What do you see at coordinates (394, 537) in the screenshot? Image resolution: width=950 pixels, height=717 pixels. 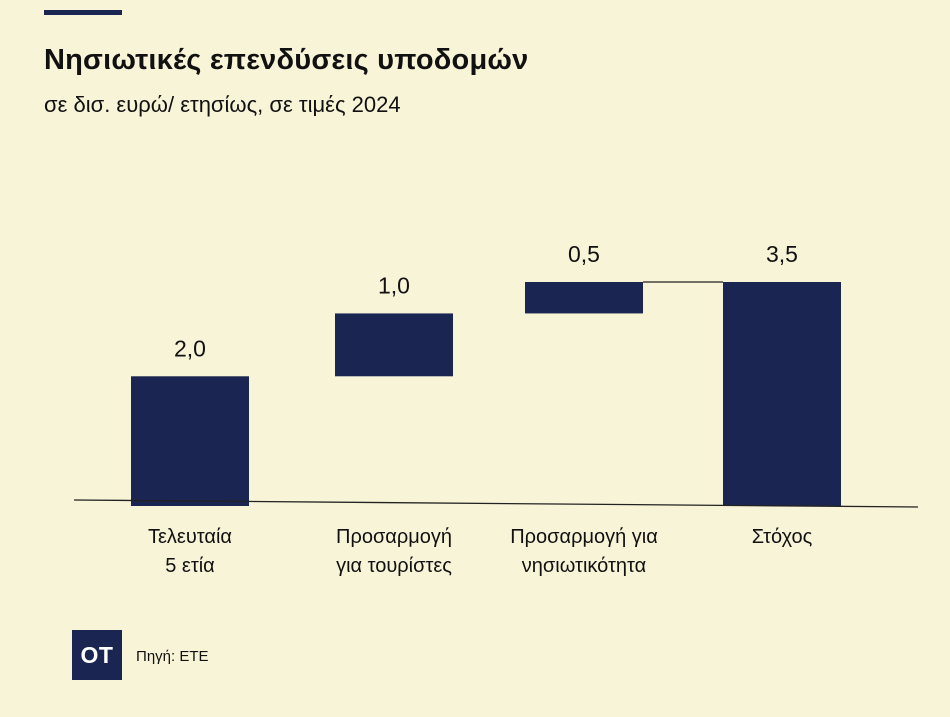 I see `category-label-line: Προσαρμογή` at bounding box center [394, 537].